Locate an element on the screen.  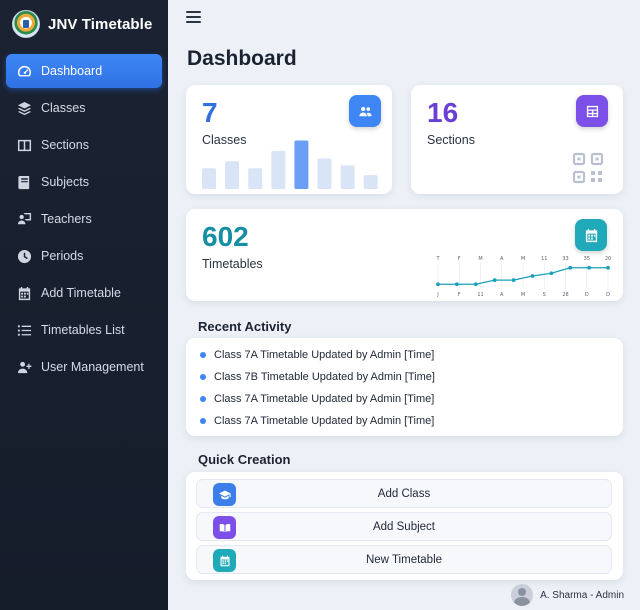
sidebar-item-add-timetable: Add Timetable is located at coordinates (84, 293).